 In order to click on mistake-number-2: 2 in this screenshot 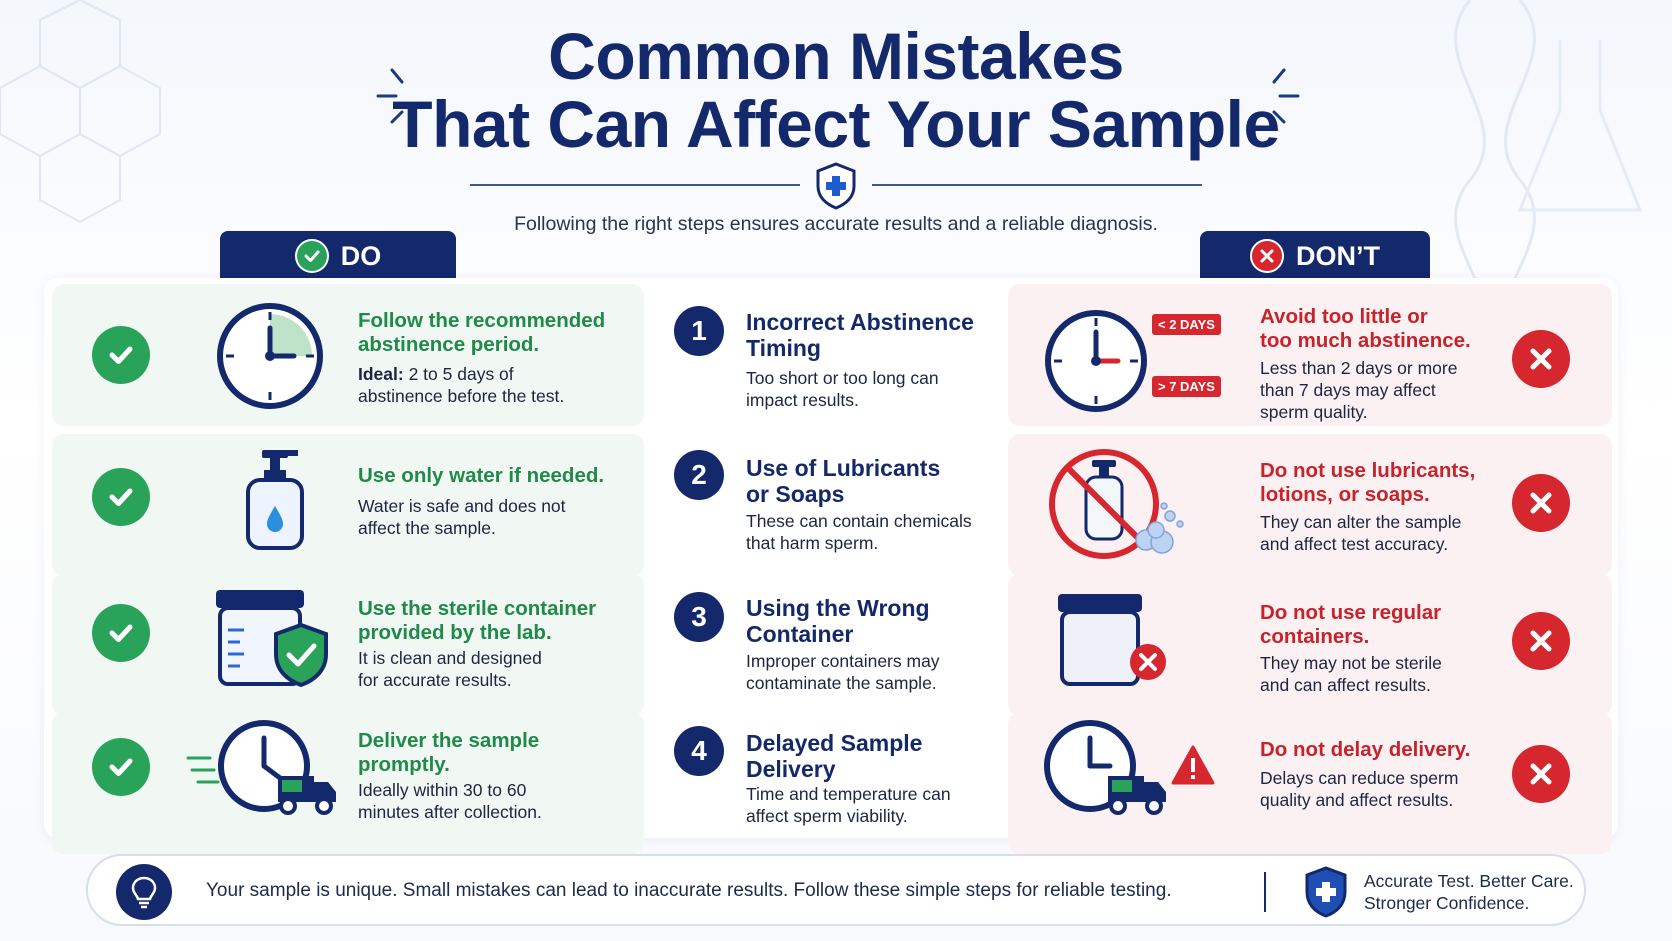, I will do `click(699, 475)`.